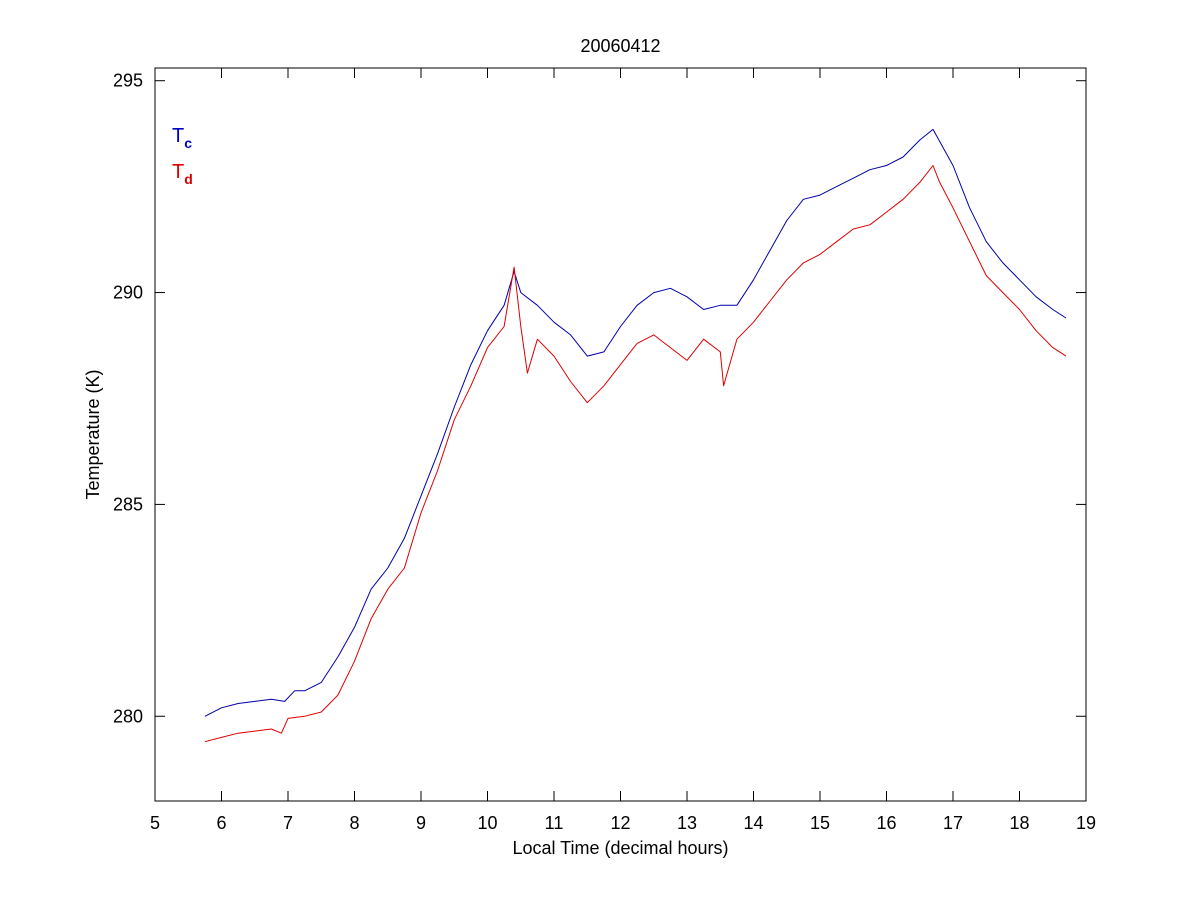 The height and width of the screenshot is (900, 1200). What do you see at coordinates (886, 823) in the screenshot?
I see `x-tick-label-16: 16` at bounding box center [886, 823].